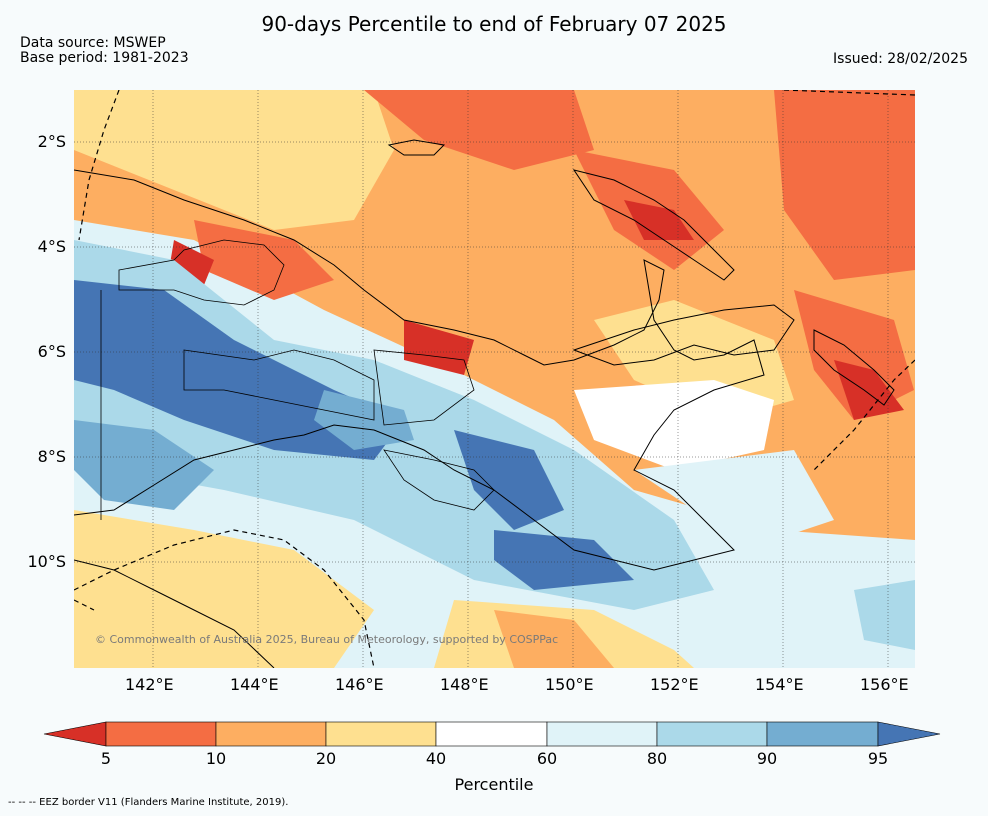 Image resolution: width=988 pixels, height=816 pixels. Describe the element at coordinates (174, 613) in the screenshot. I see `australia-coastline` at that location.